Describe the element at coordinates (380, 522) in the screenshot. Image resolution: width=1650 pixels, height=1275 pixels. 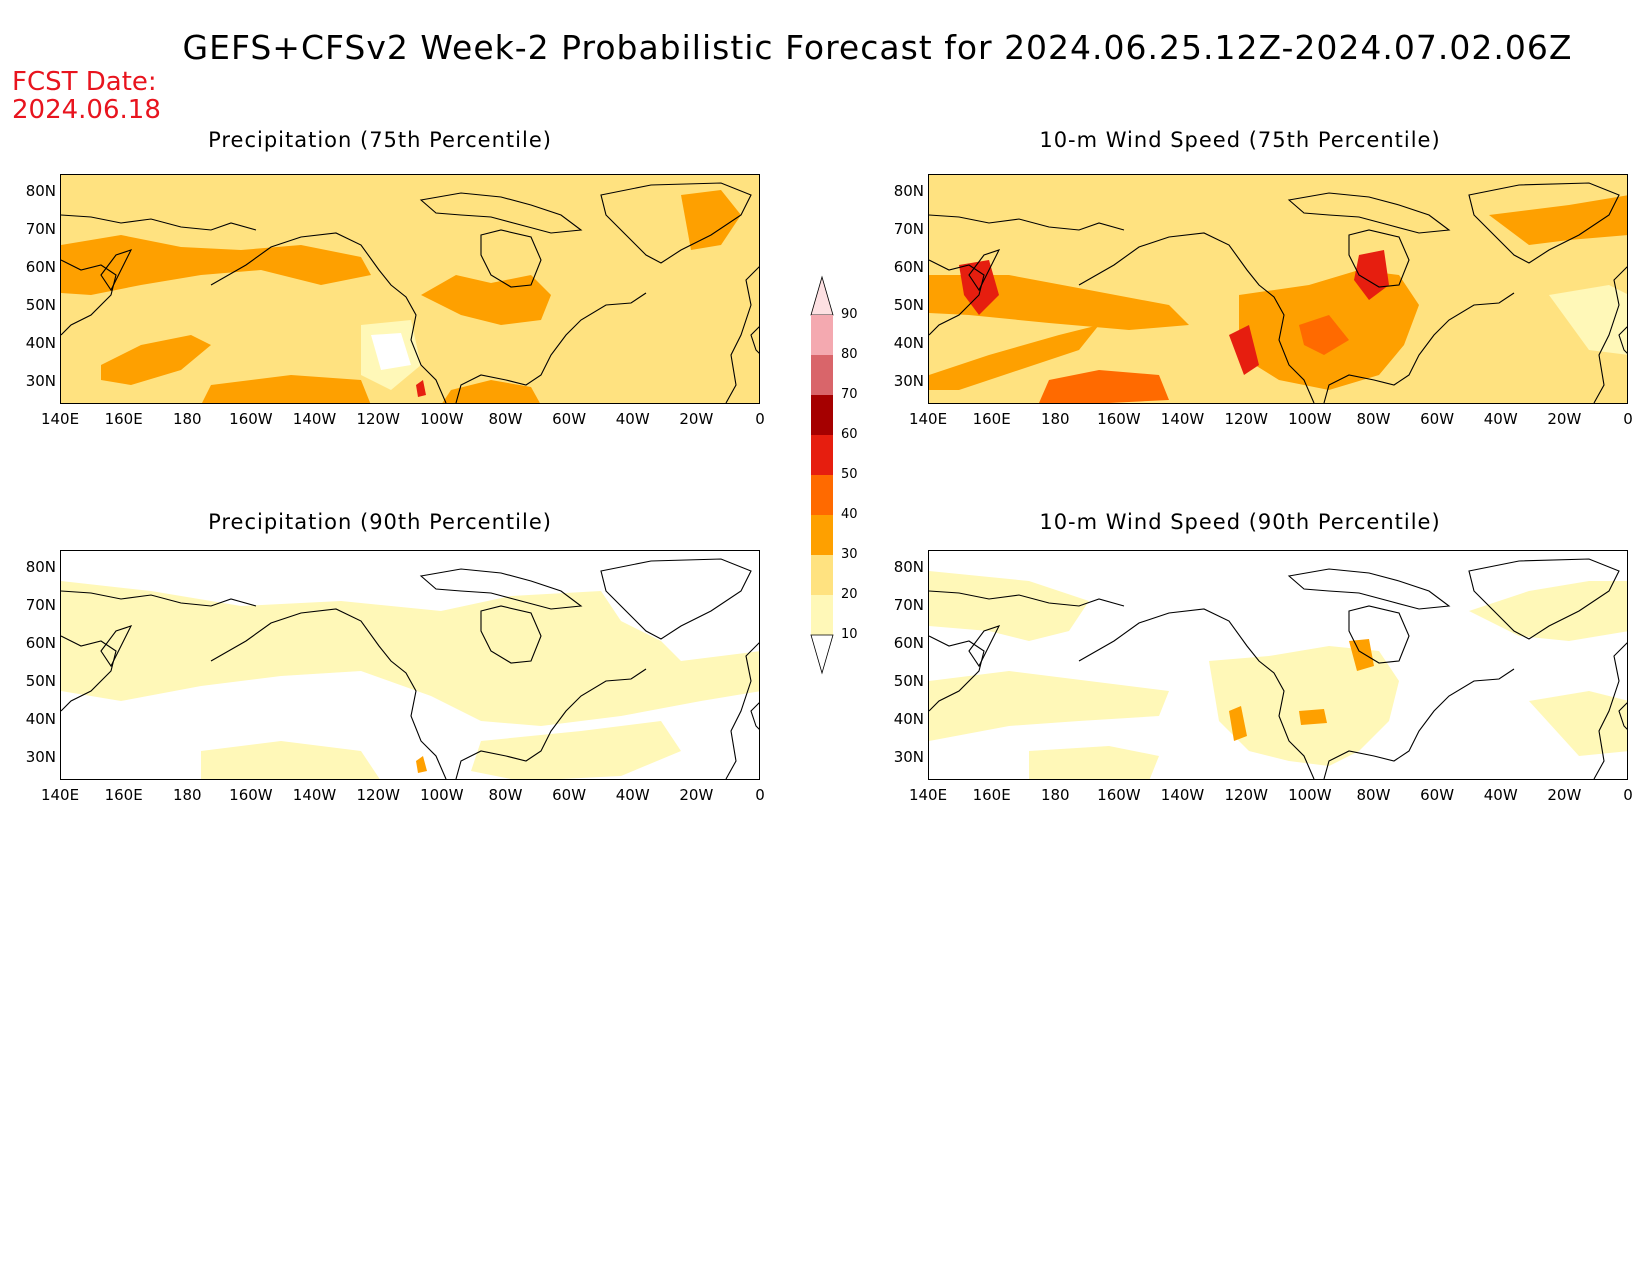
I see `panel-title: Precipitation (90th Percentile)` at that location.